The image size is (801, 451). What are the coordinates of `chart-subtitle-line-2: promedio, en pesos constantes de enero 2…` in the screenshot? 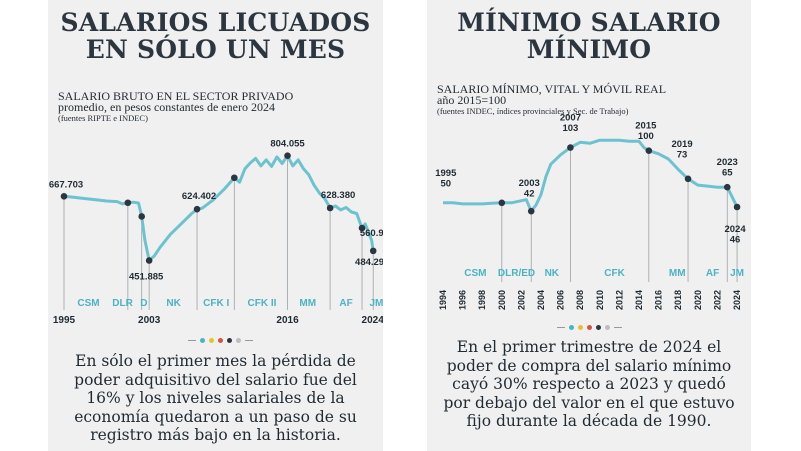 It's located at (166, 107).